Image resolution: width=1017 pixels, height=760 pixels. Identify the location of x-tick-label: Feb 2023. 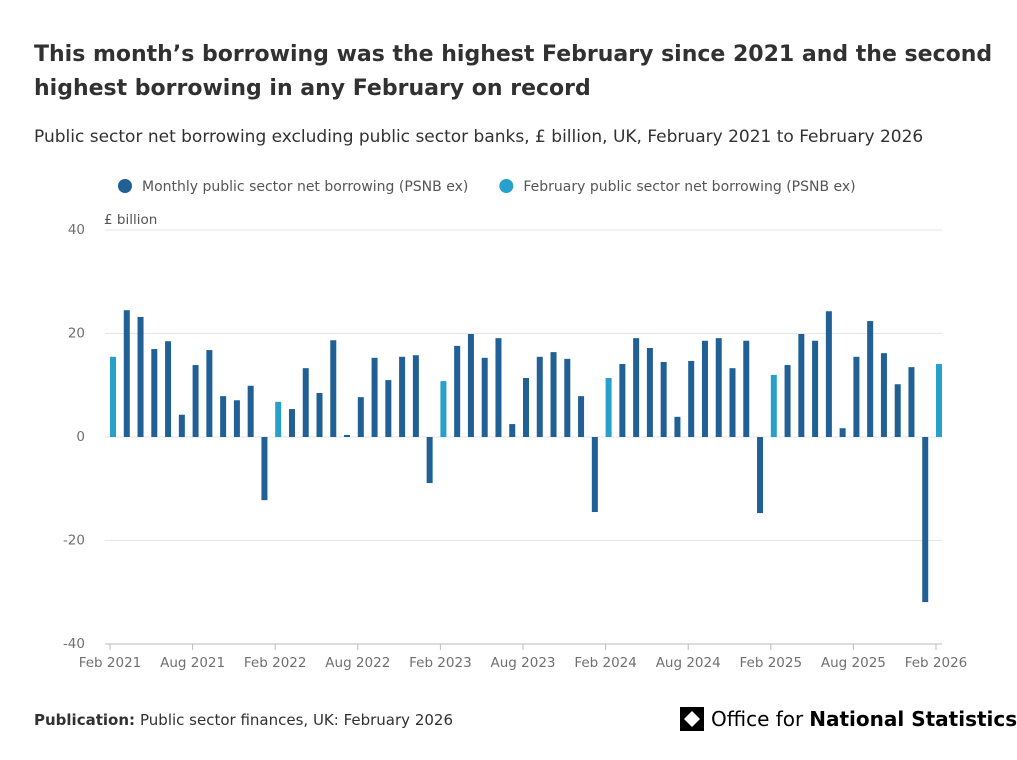
(440, 663).